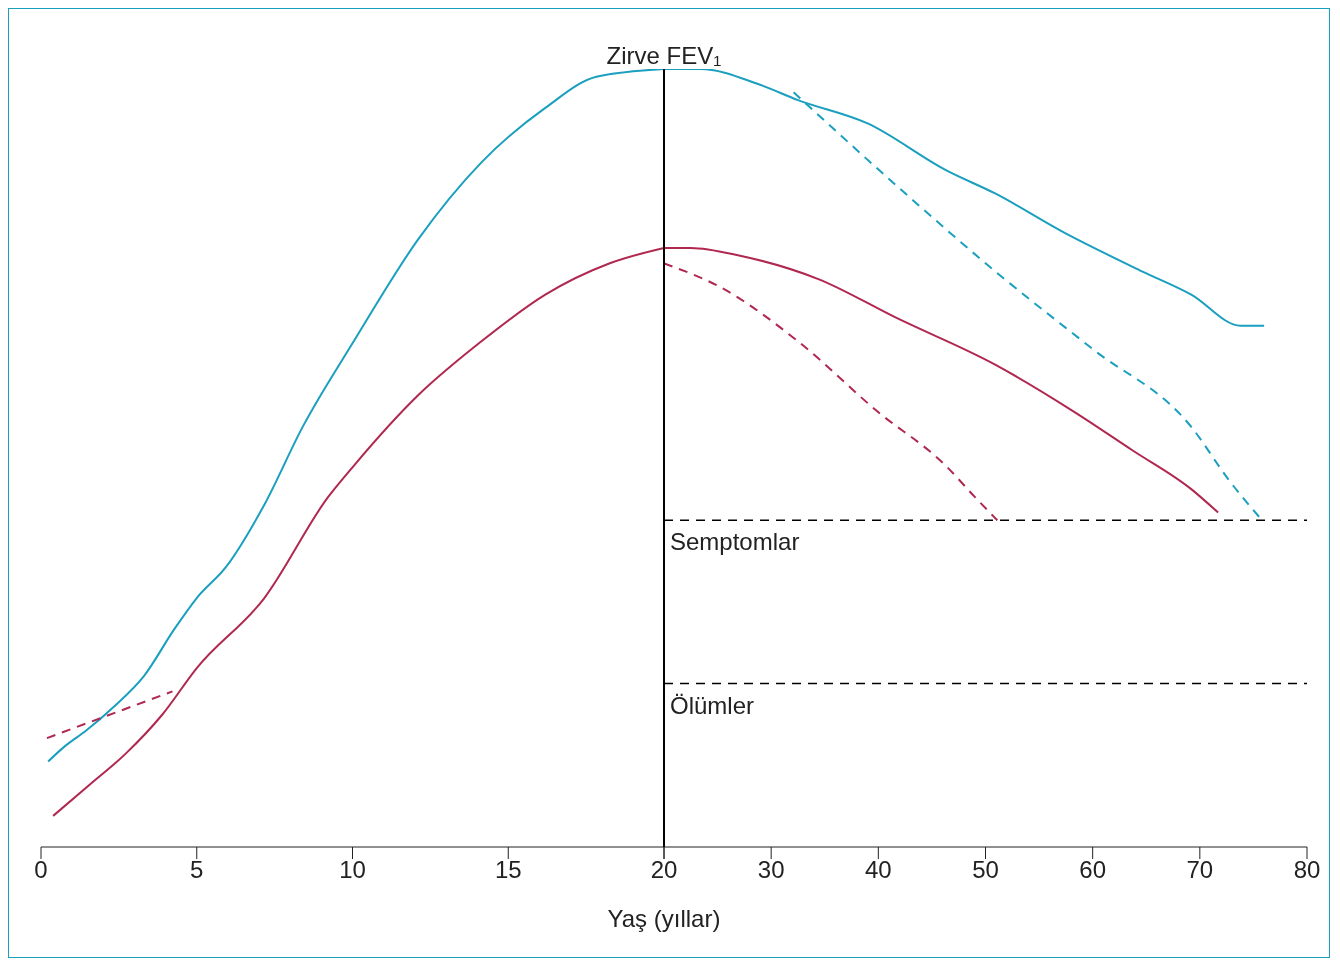 This screenshot has width=1340, height=966. Describe the element at coordinates (352, 870) in the screenshot. I see `x-tick-label: 10` at that location.